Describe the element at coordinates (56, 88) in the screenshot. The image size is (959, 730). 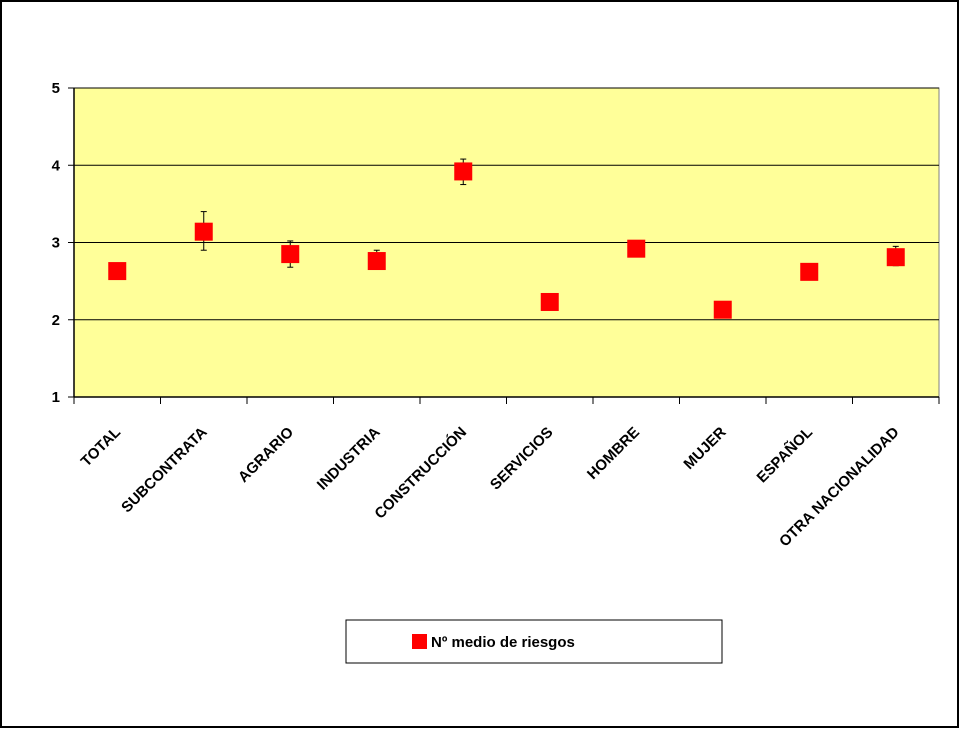
I see `y-tick-label: 5` at that location.